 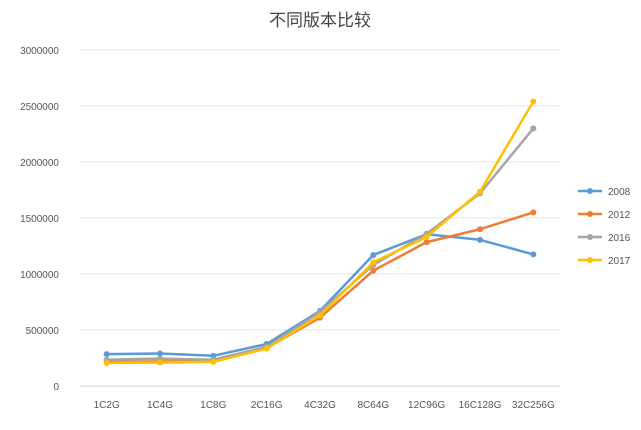 I want to click on x-tick-label: 16C128G, so click(x=480, y=405).